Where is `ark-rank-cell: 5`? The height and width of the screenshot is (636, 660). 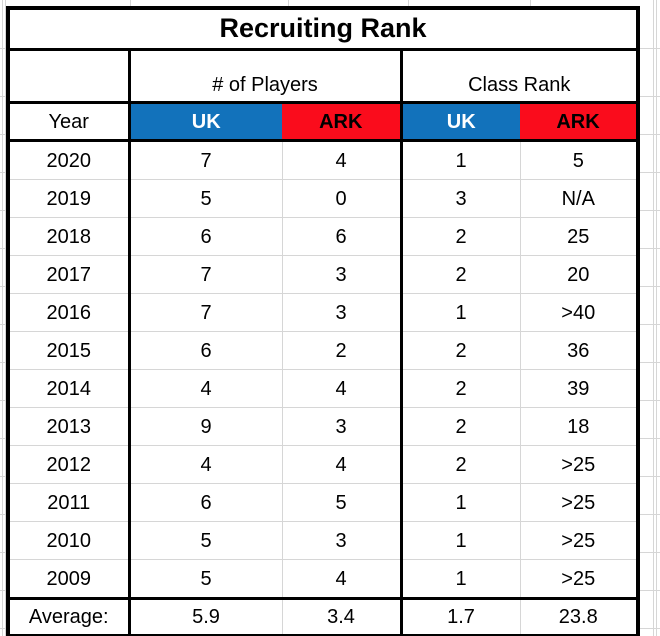 ark-rank-cell: 5 is located at coordinates (579, 160).